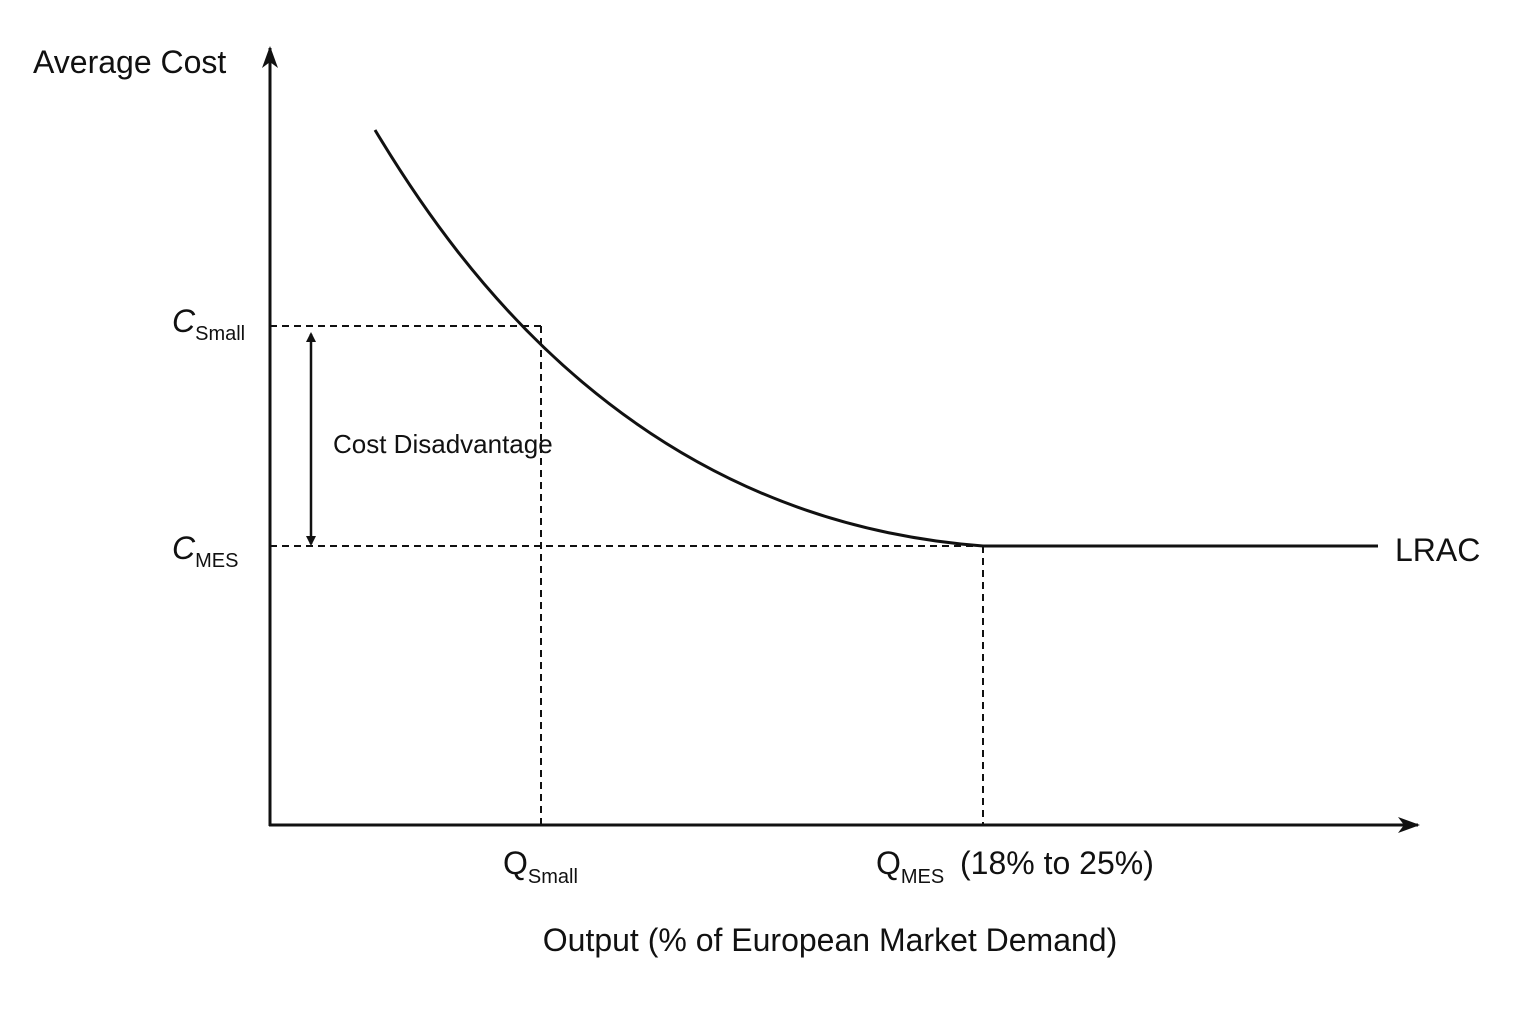  What do you see at coordinates (1437, 550) in the screenshot?
I see `curve-label: LRAC` at bounding box center [1437, 550].